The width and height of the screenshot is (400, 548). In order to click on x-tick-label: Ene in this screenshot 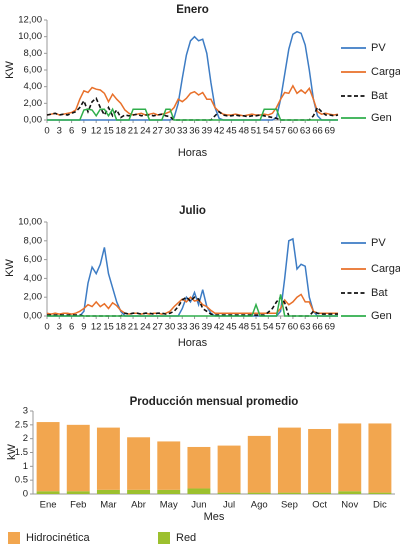, I will do `click(48, 505)`.